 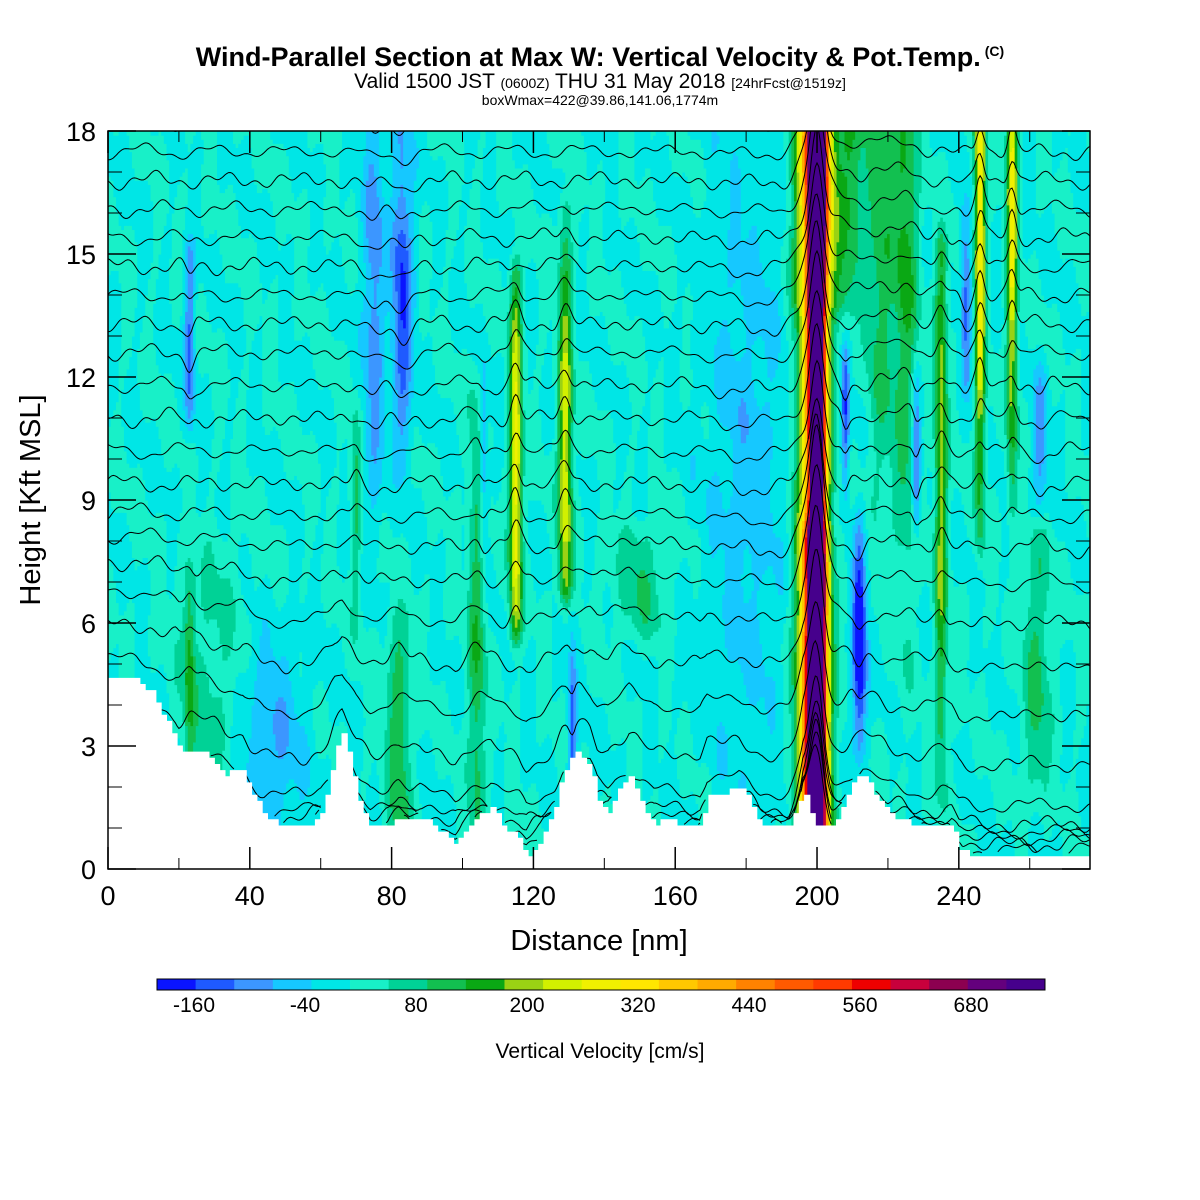 What do you see at coordinates (599, 773) in the screenshot?
I see `terrain` at bounding box center [599, 773].